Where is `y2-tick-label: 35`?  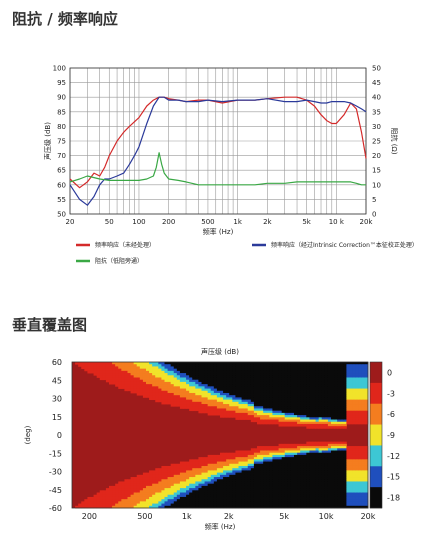 y2-tick-label: 35 is located at coordinates (376, 112).